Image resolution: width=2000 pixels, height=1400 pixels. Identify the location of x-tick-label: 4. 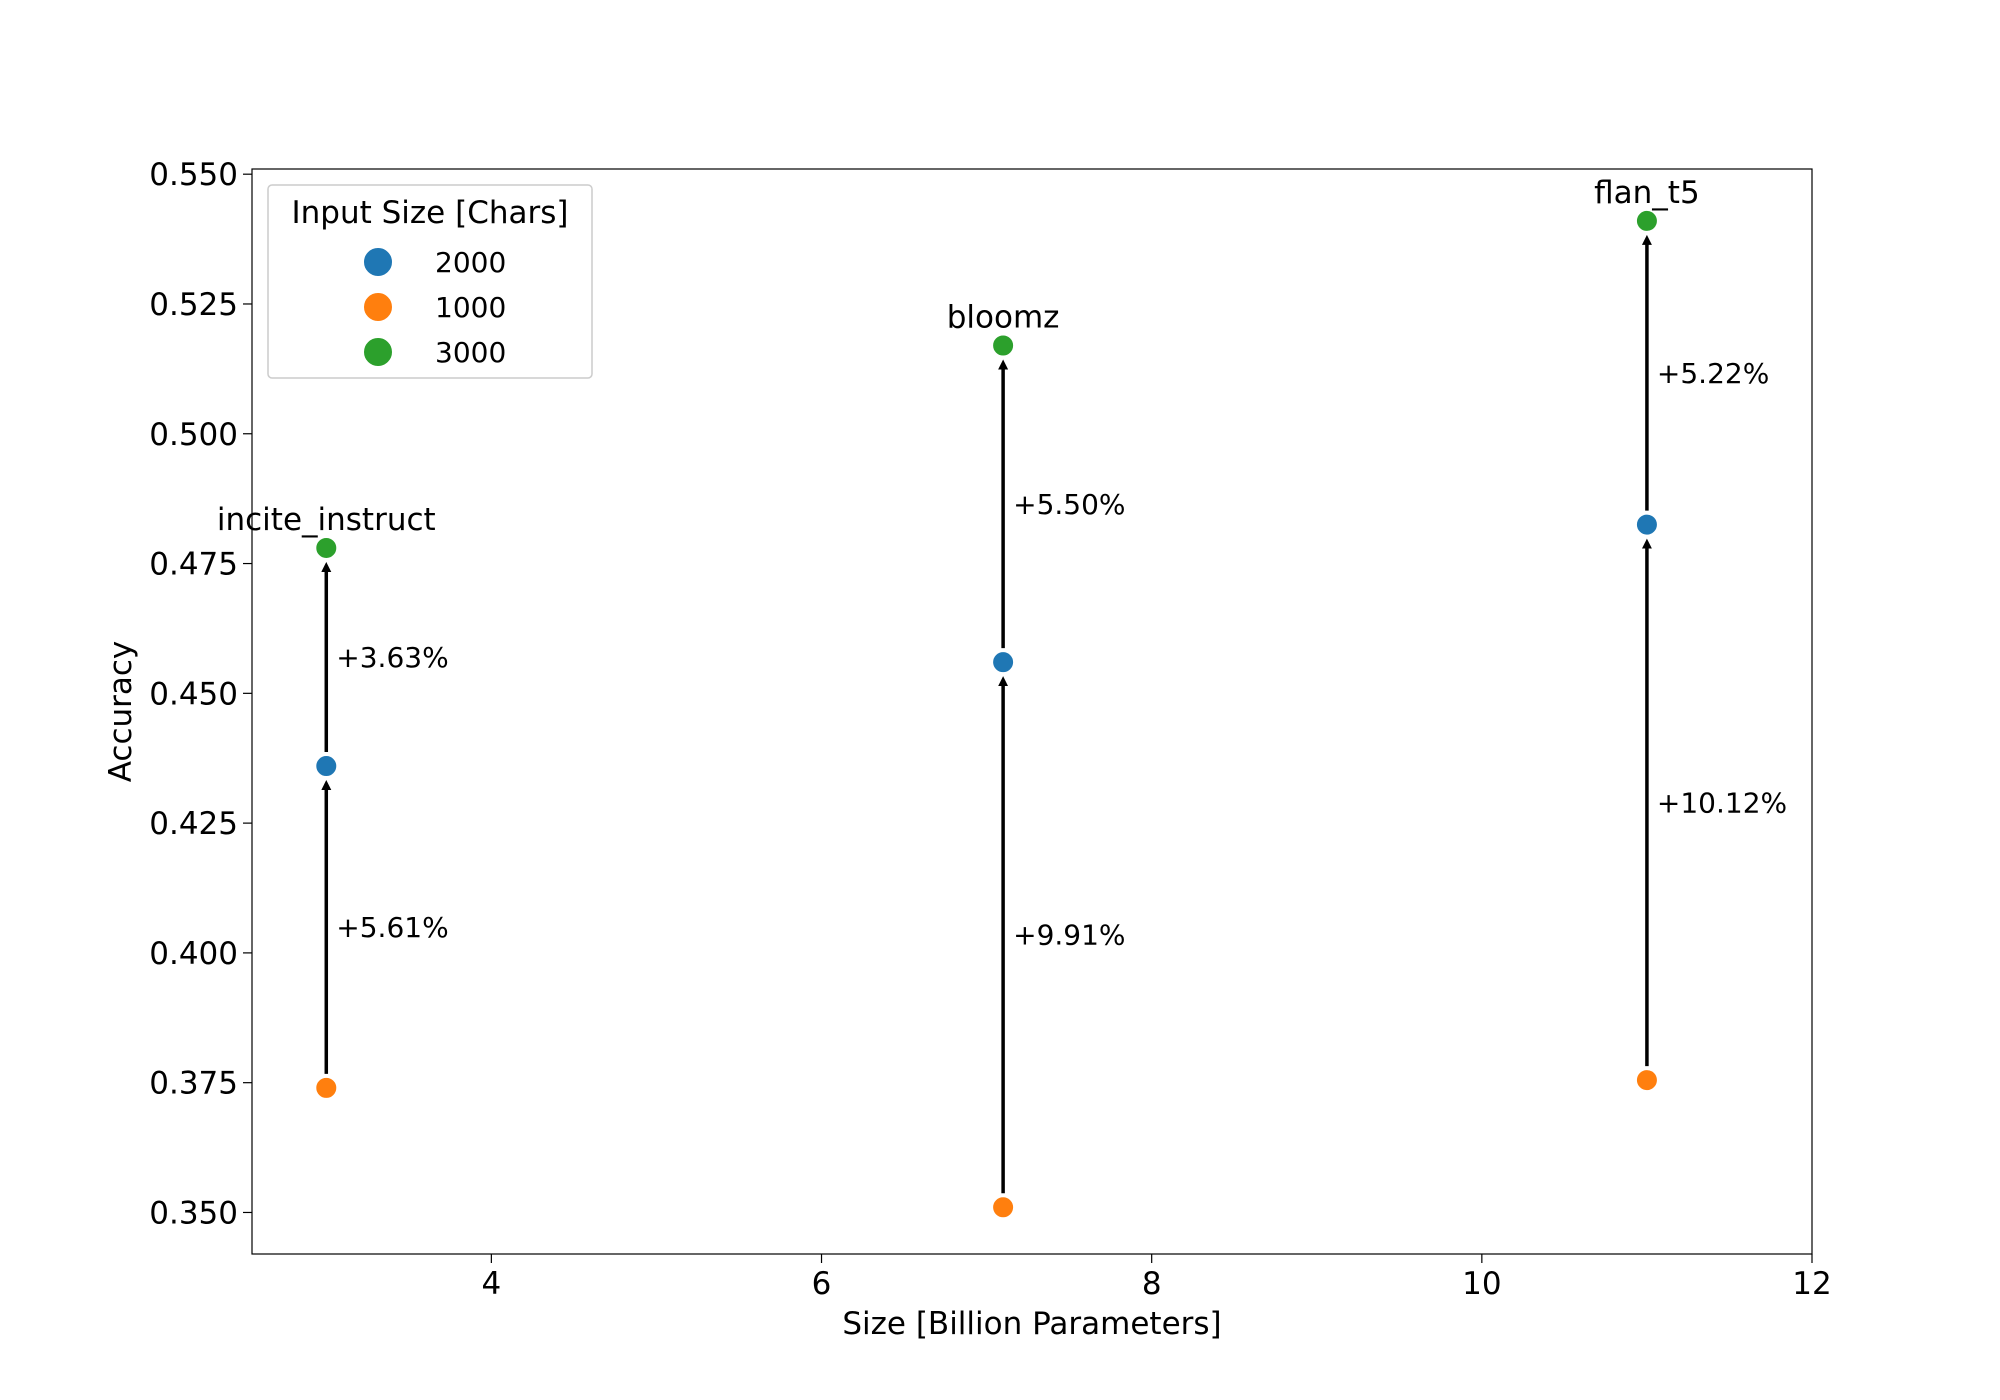
(491, 1284).